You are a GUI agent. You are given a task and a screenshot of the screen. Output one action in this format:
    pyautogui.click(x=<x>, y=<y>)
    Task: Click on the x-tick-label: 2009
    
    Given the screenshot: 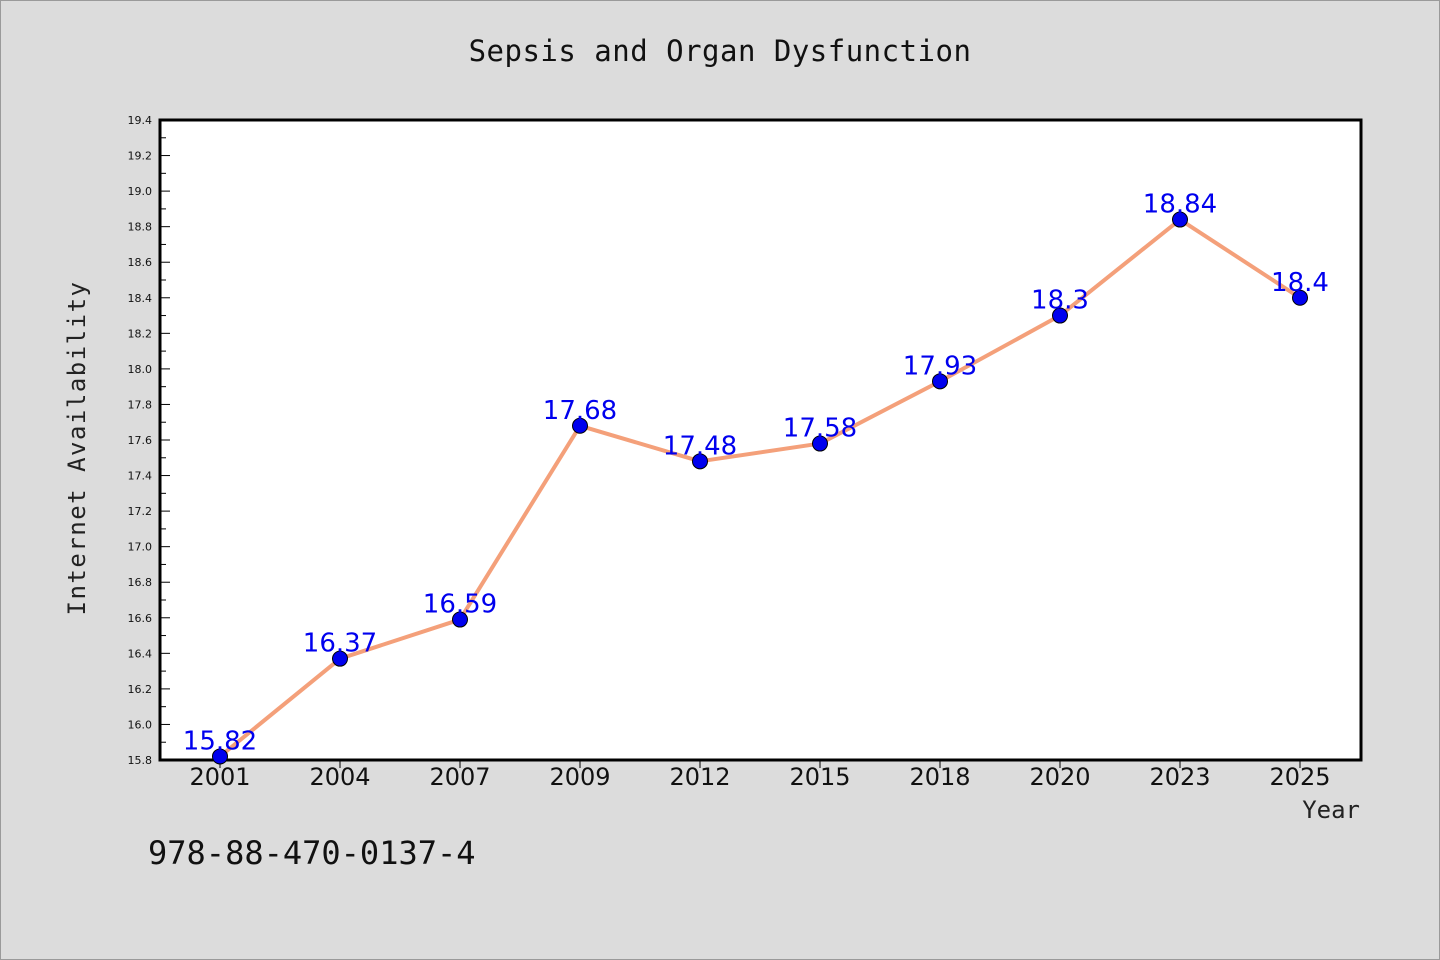 What is the action you would take?
    pyautogui.click(x=579, y=777)
    